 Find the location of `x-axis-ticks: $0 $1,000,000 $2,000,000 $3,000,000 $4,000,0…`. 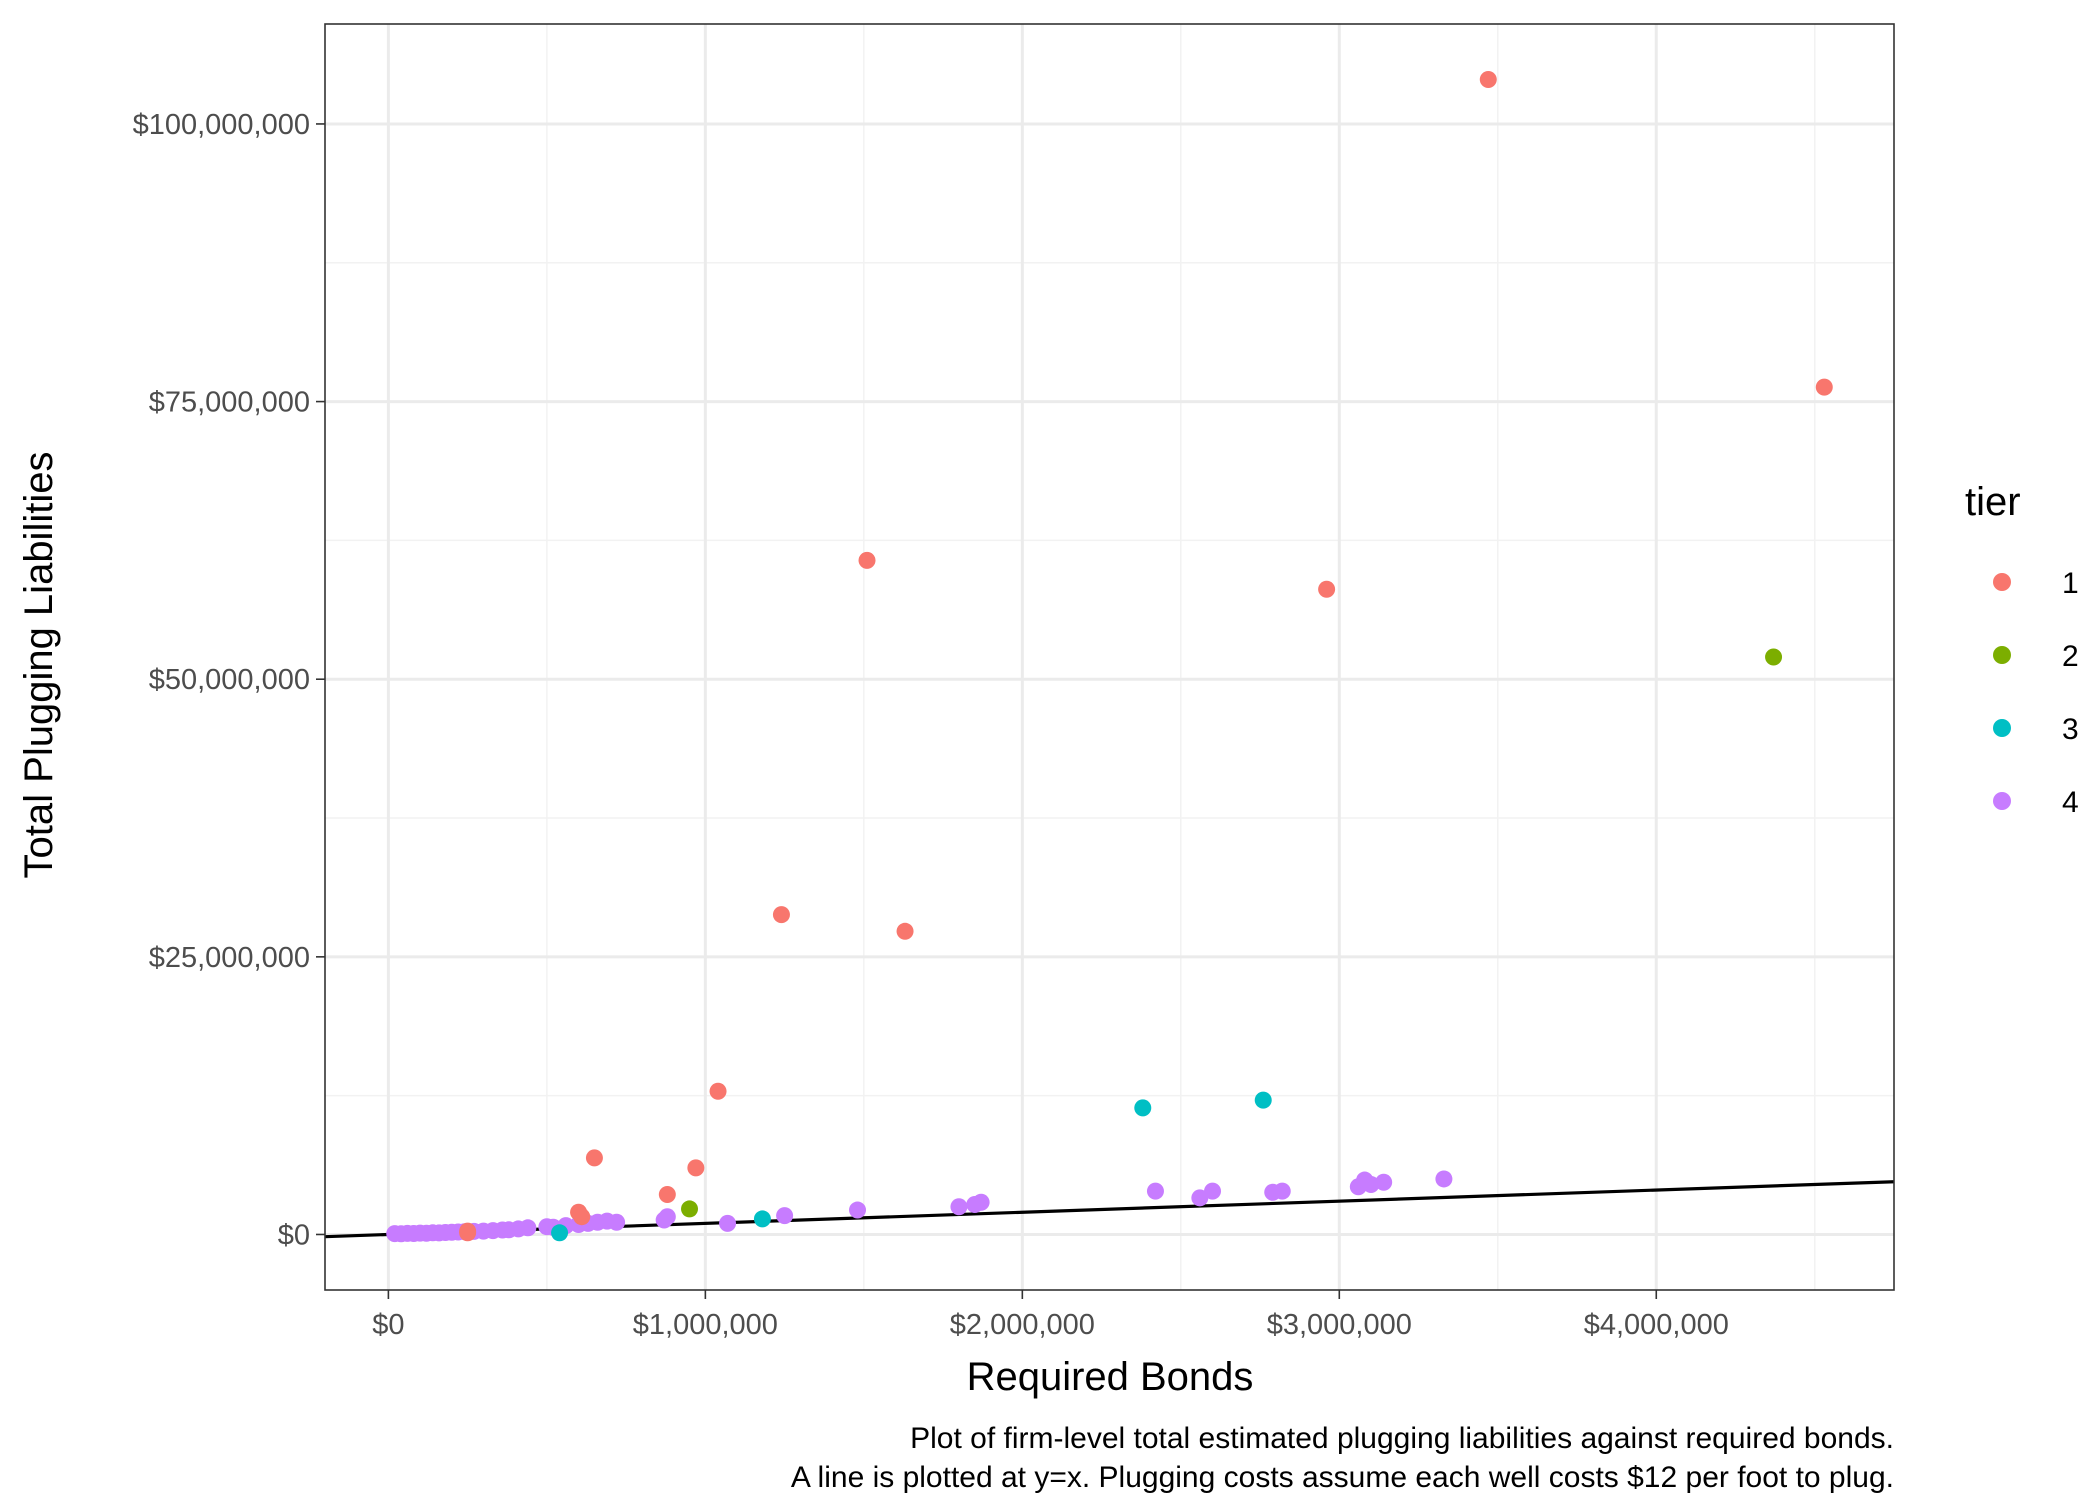

x-axis-ticks: $0 $1,000,000 $2,000,000 $3,000,000 $4,000,0… is located at coordinates (1050, 1315).